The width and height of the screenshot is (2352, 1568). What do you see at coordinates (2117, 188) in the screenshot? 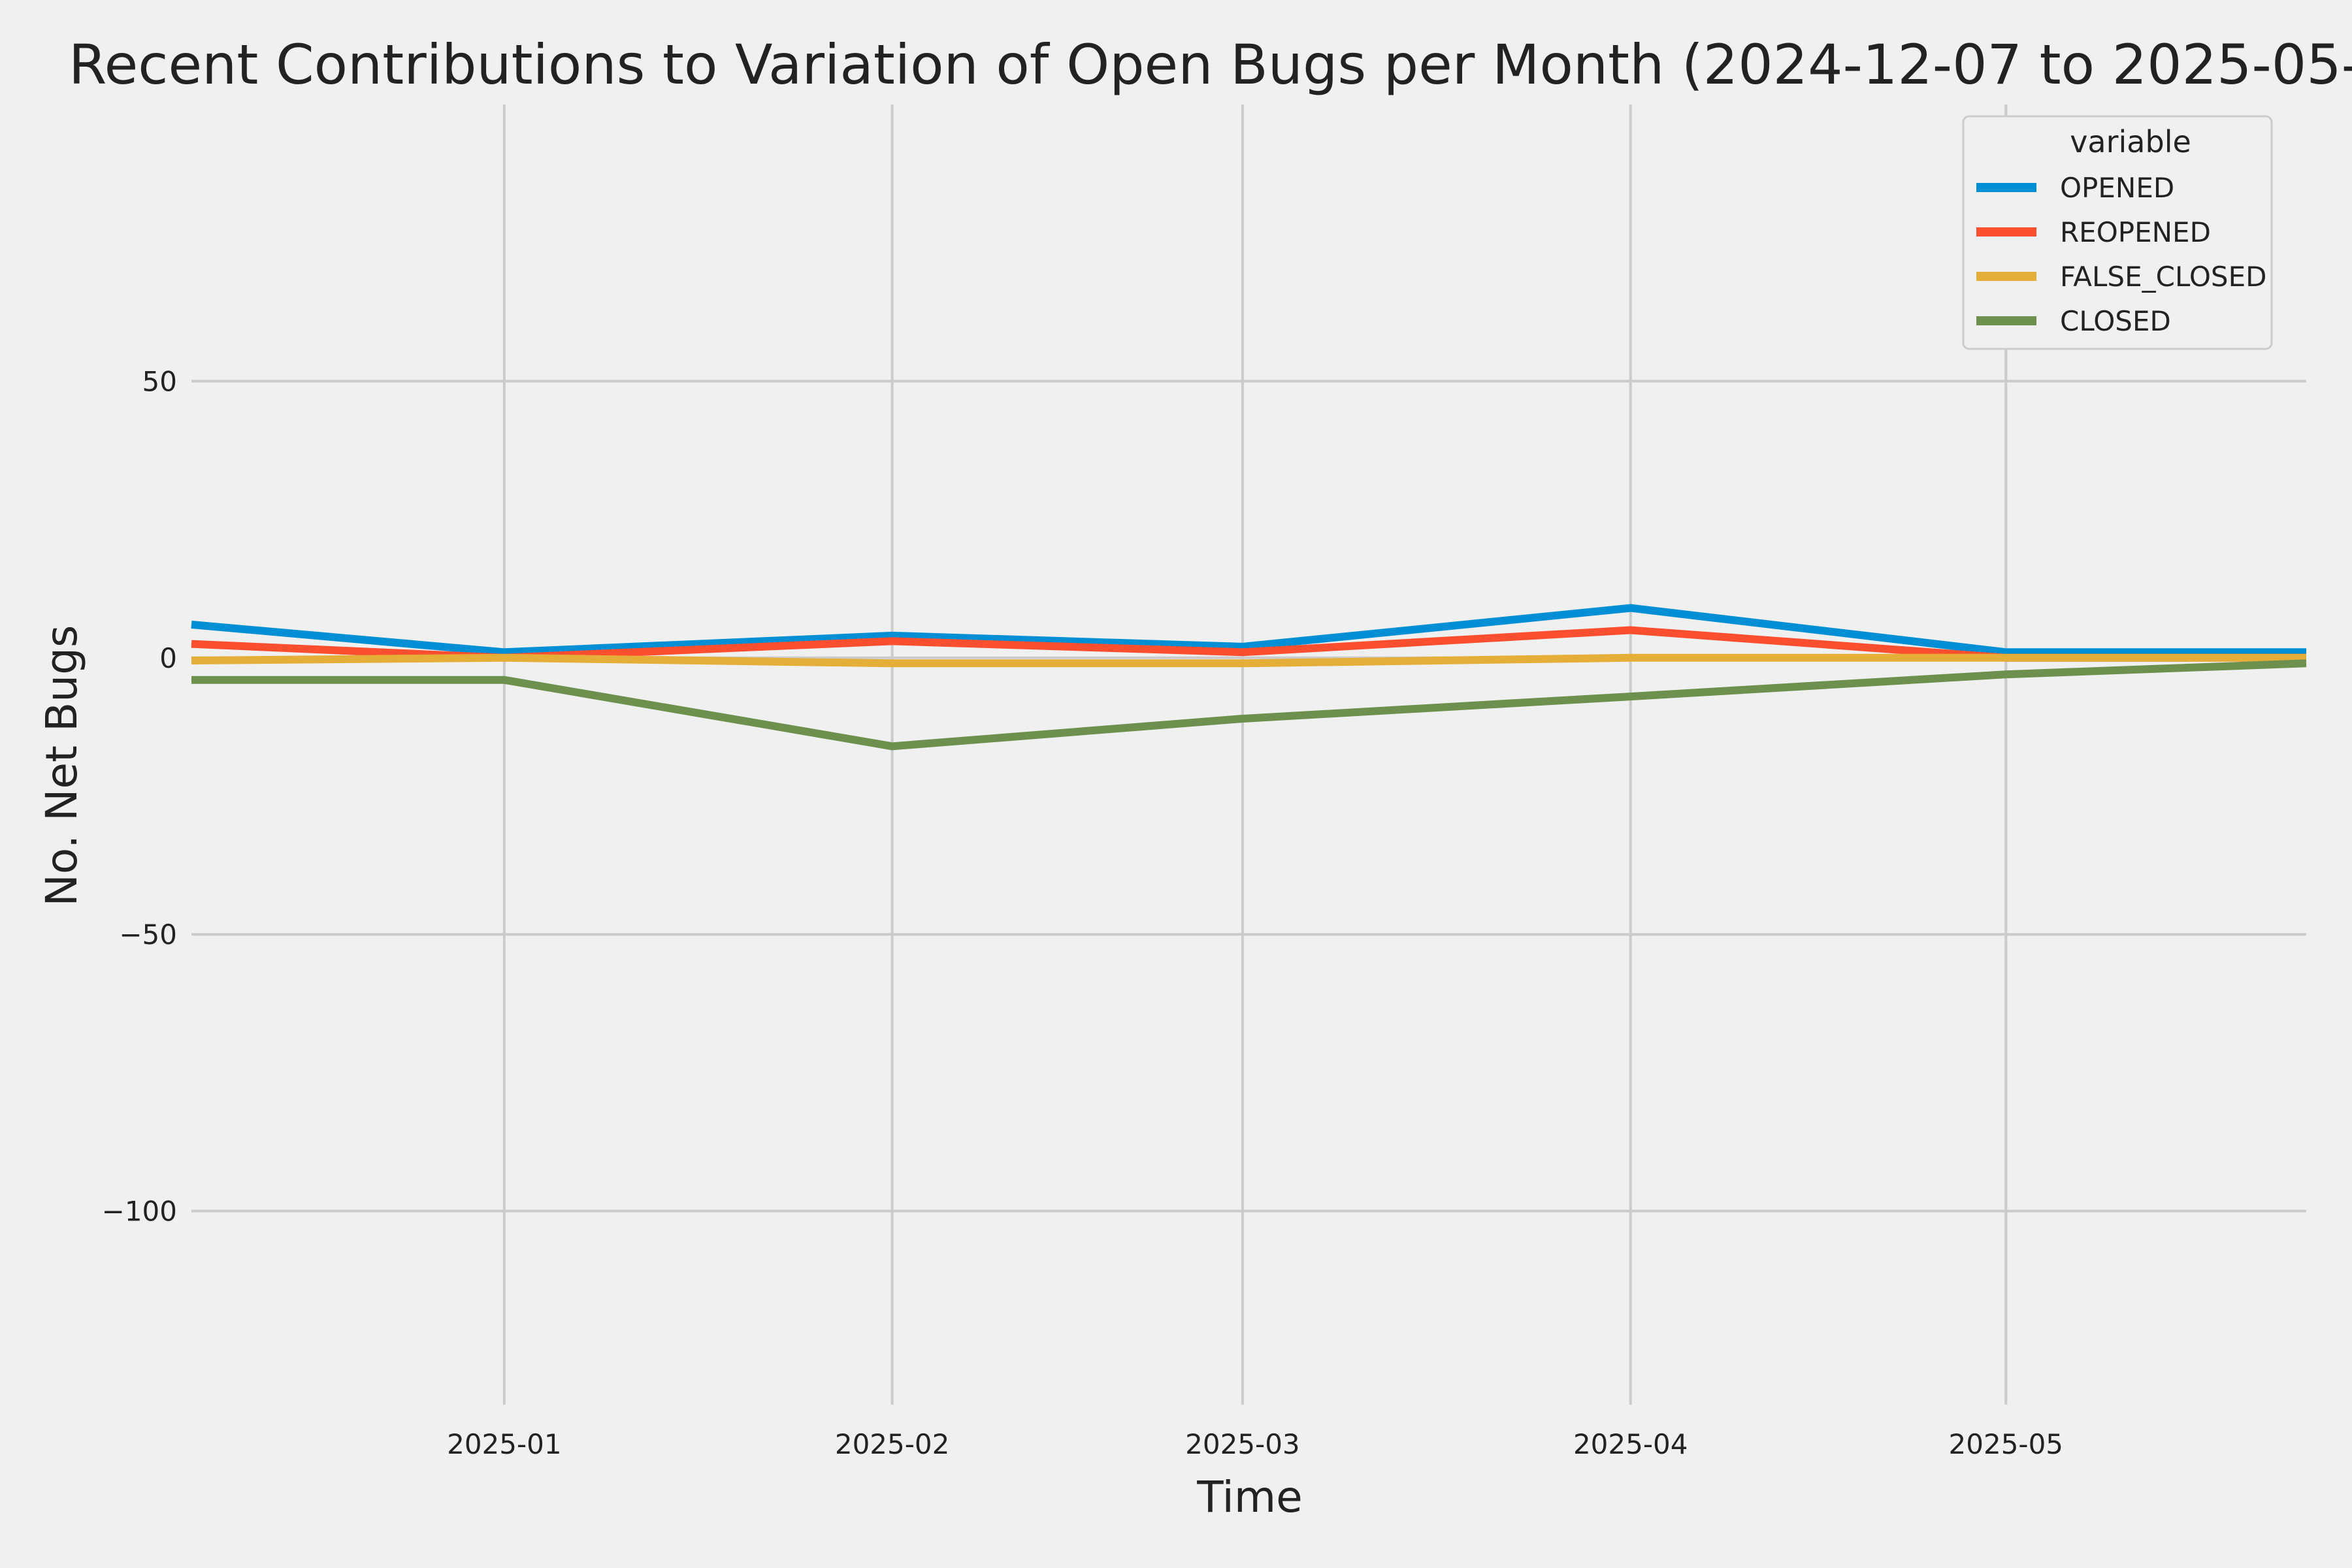
I see `legend-label-opened: OPENED` at bounding box center [2117, 188].